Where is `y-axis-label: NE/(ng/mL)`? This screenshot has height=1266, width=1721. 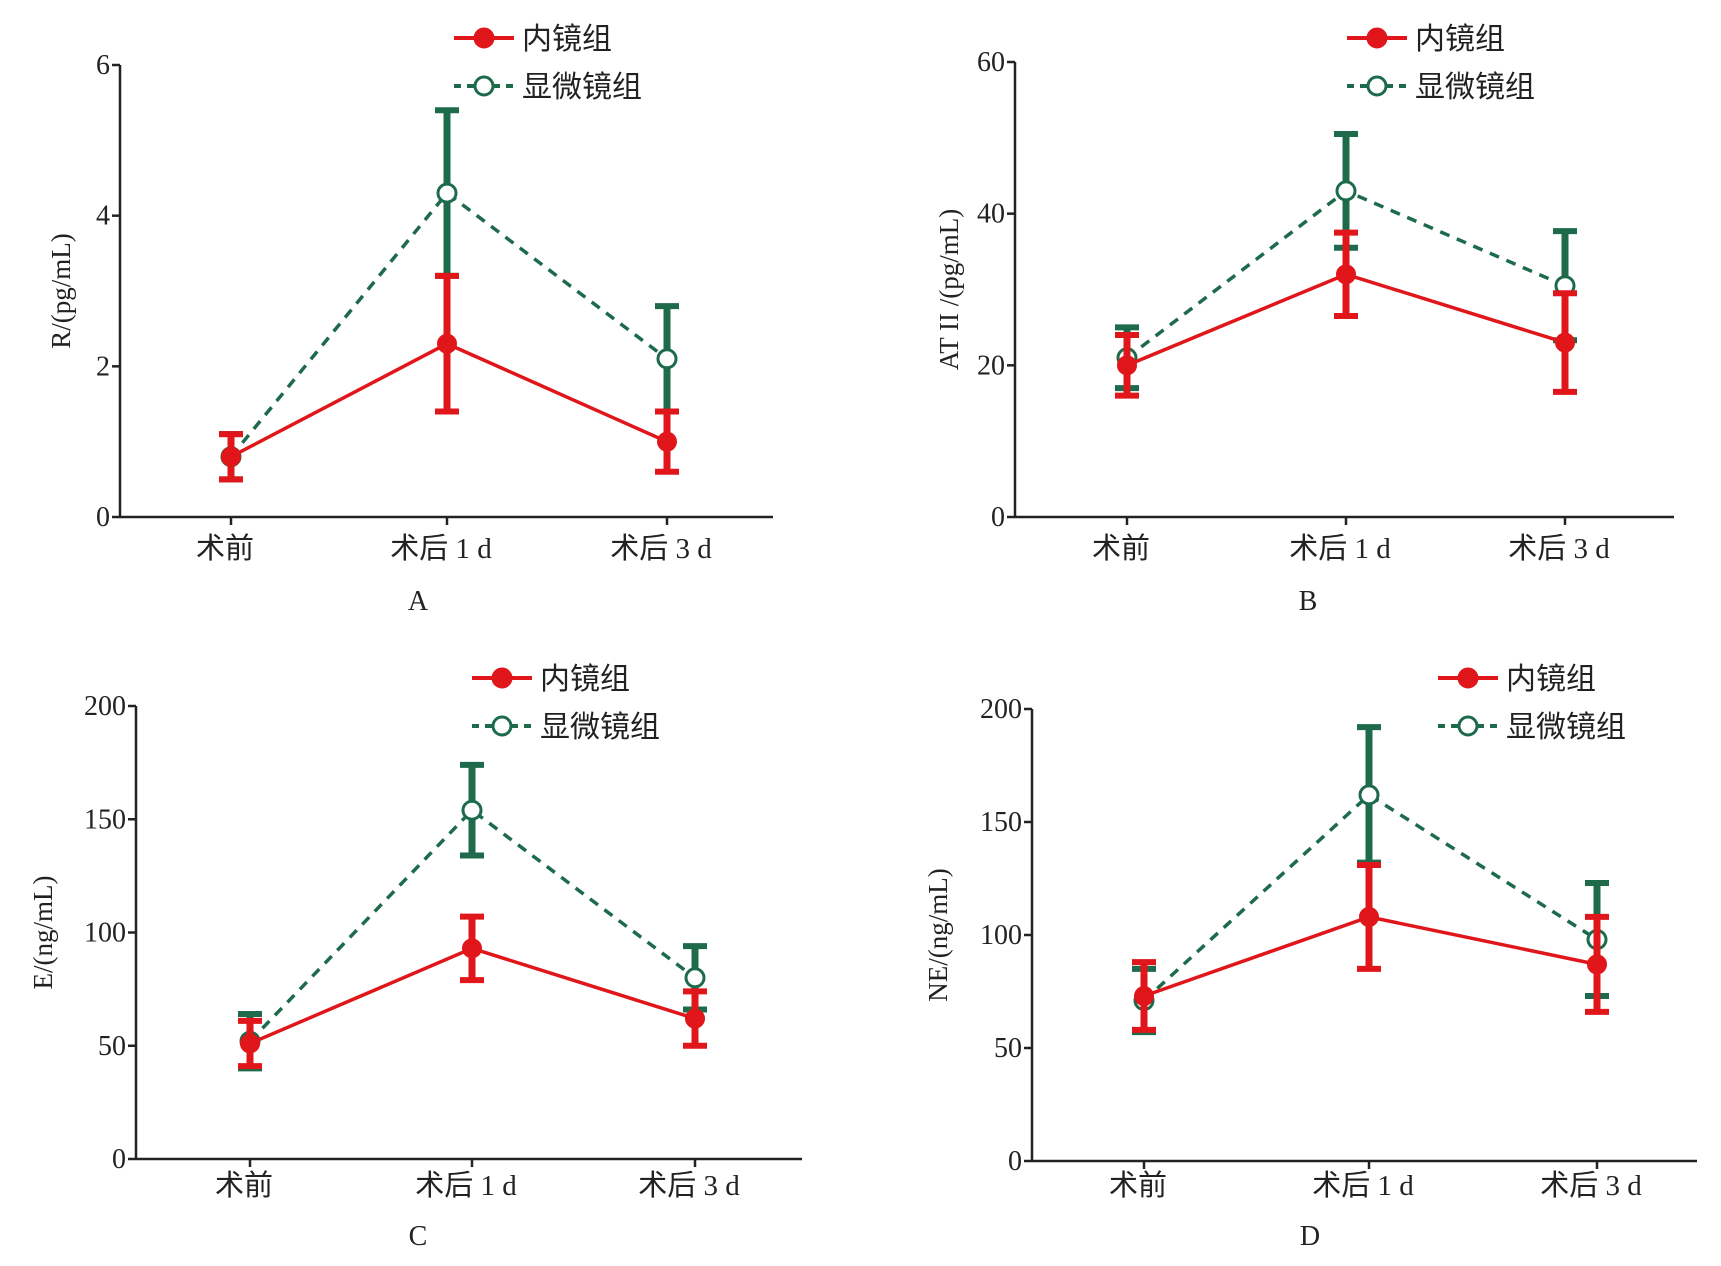 y-axis-label: NE/(ng/mL) is located at coordinates (938, 934).